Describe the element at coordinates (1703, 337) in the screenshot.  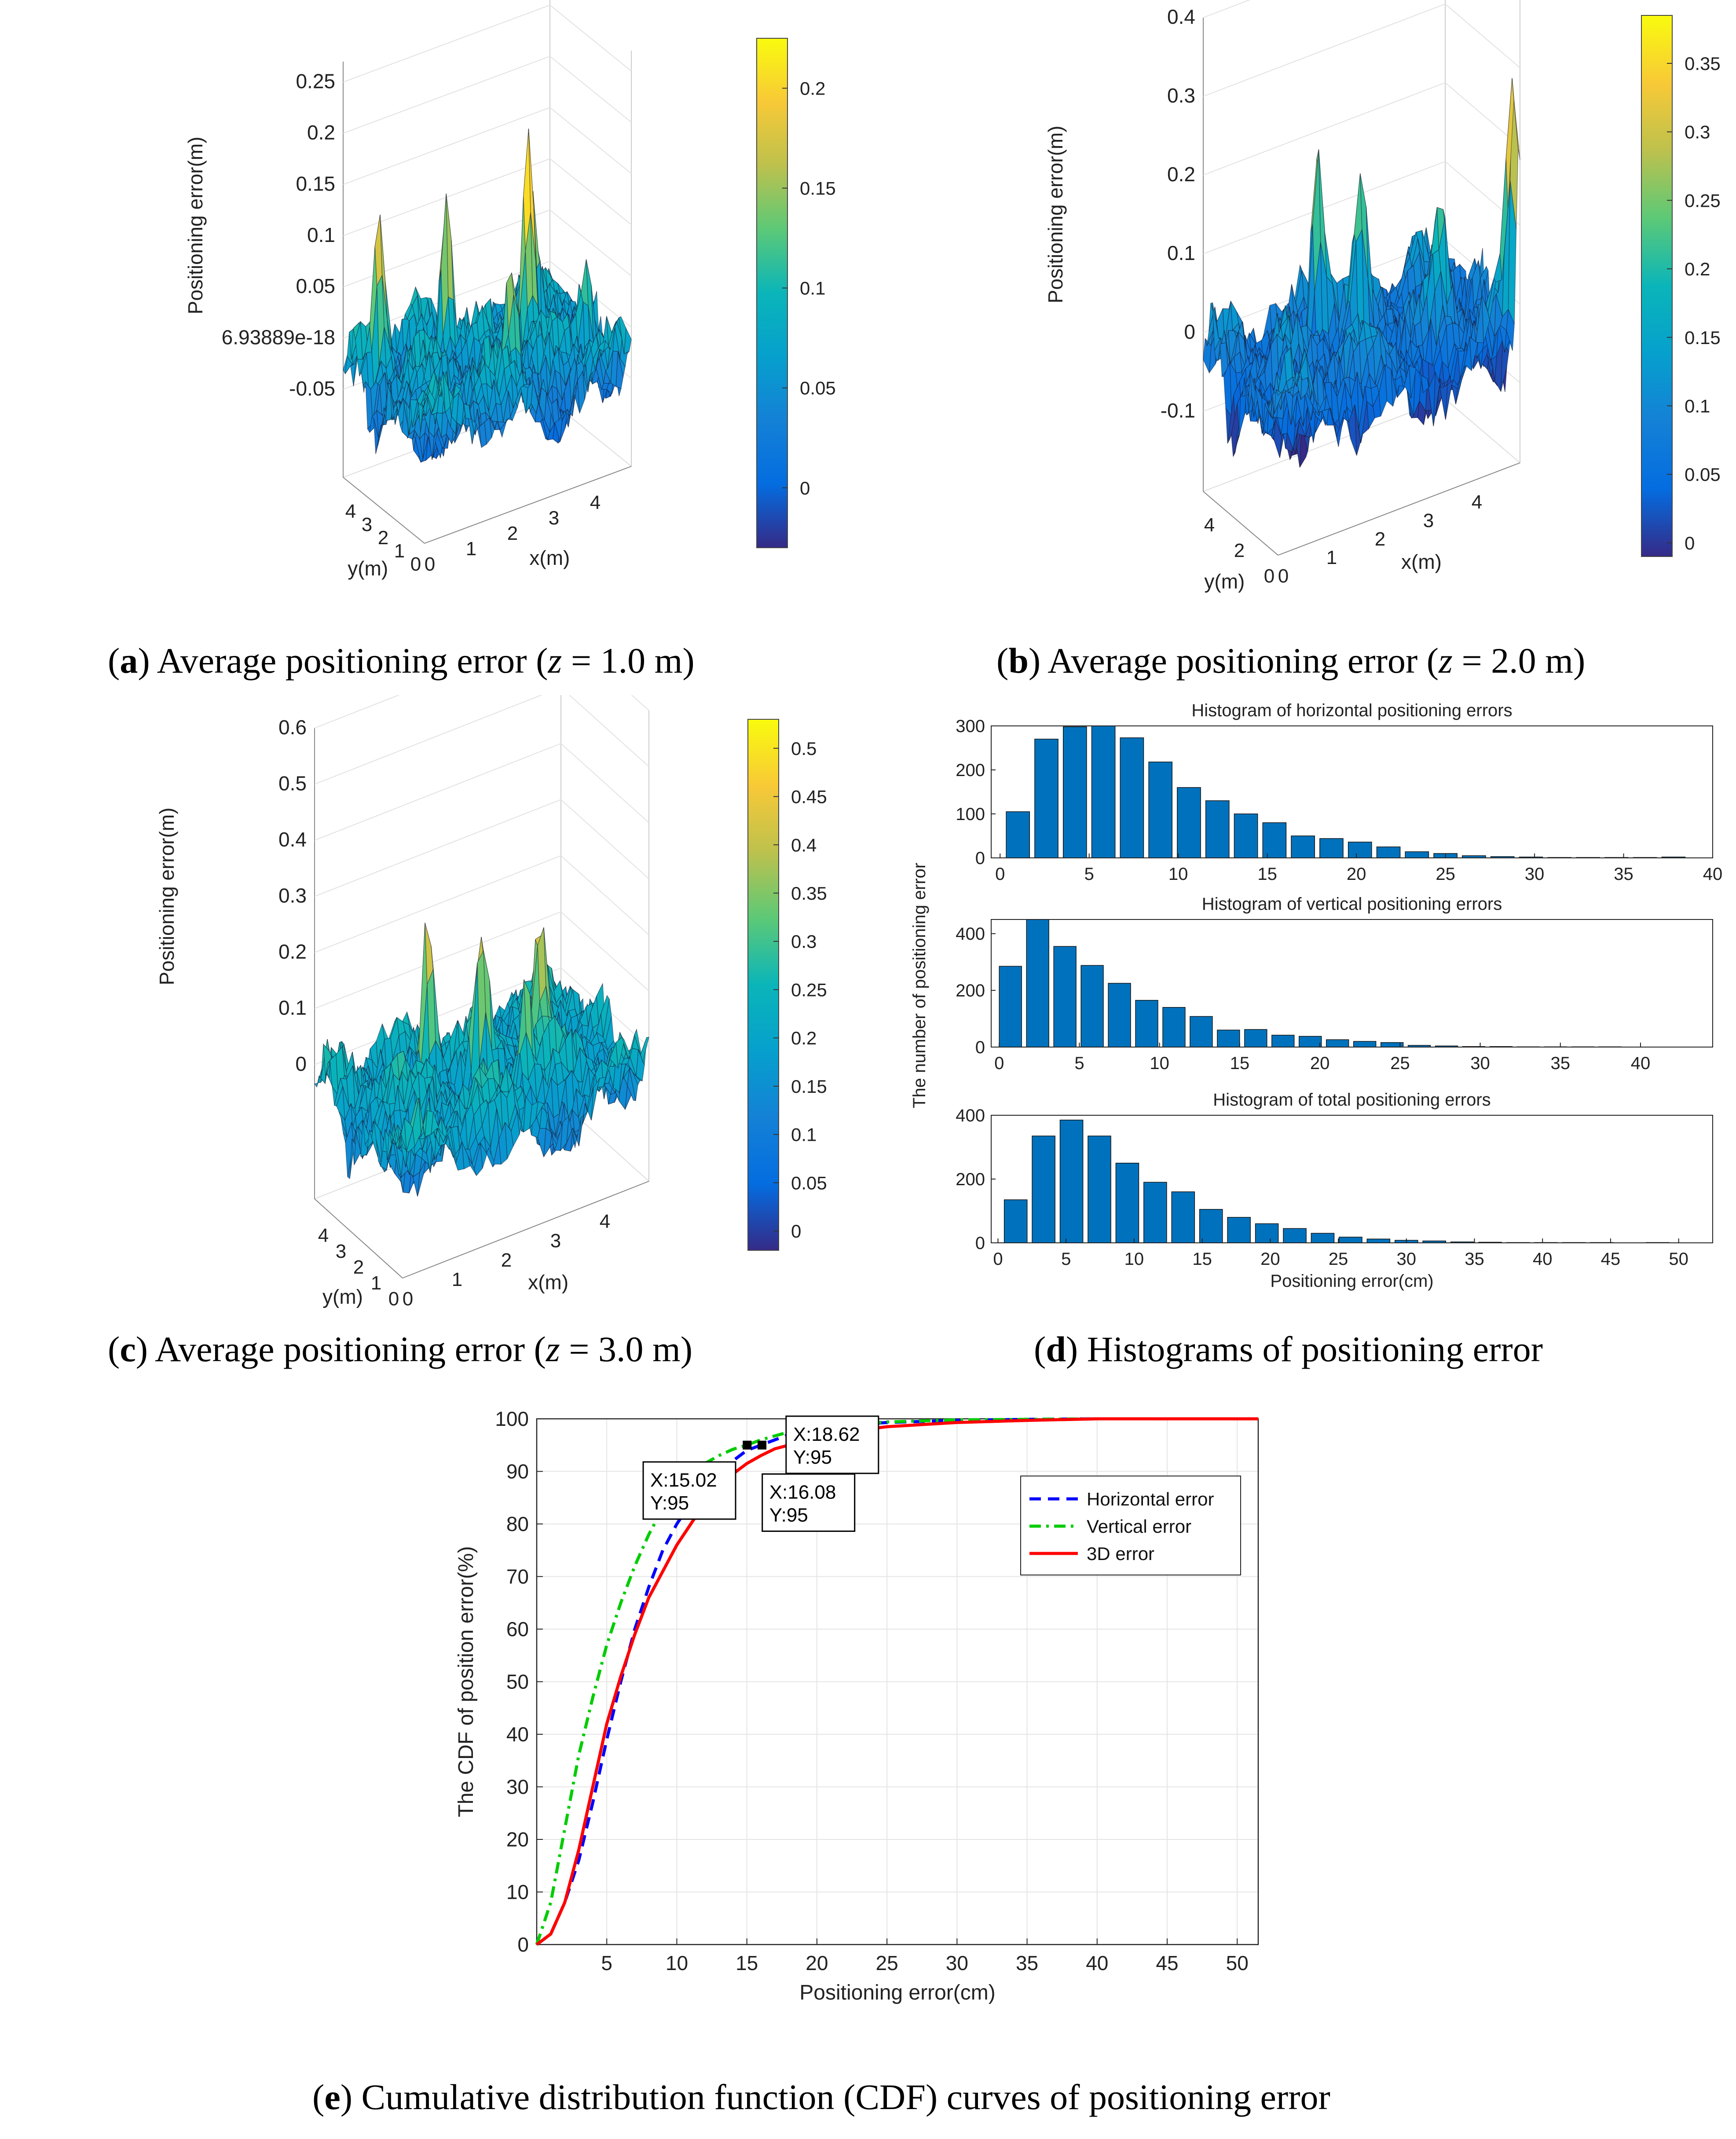
I see `colorbar-tick-label: 0.15` at that location.